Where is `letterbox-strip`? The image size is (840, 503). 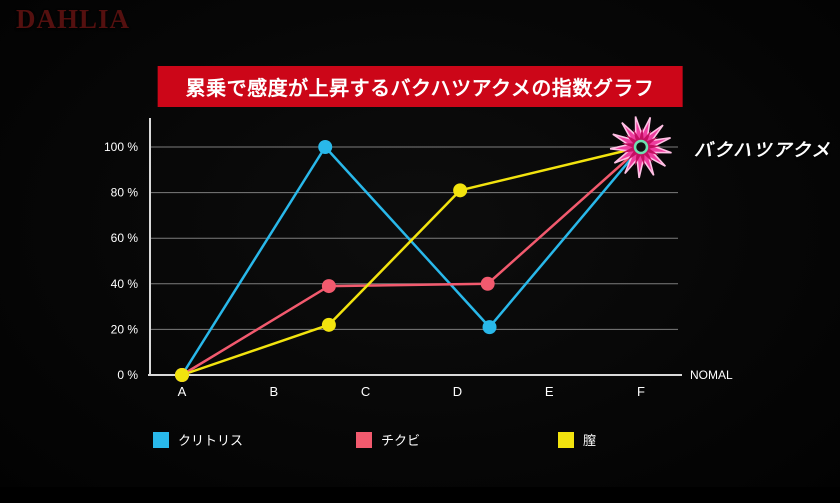 letterbox-strip is located at coordinates (420, 495).